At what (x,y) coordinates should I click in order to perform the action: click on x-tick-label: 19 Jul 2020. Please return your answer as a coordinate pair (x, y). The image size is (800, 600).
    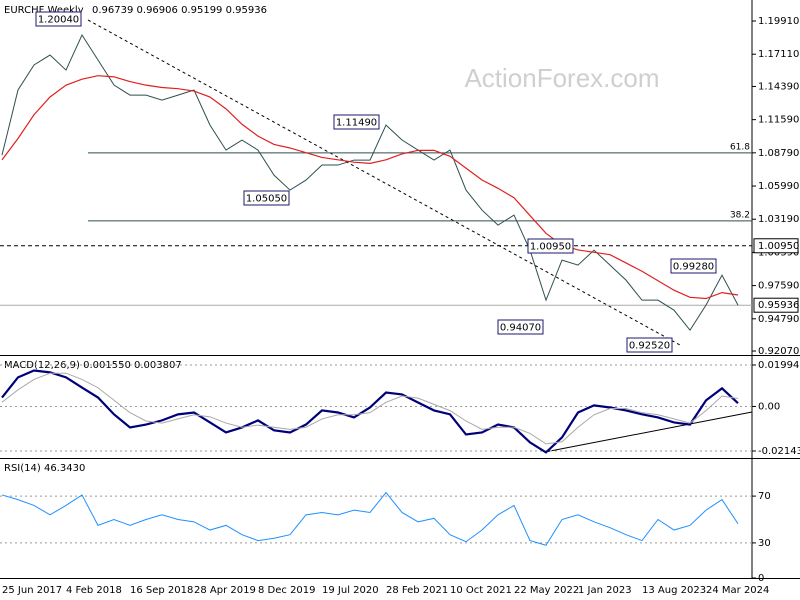
    Looking at the image, I should click on (350, 590).